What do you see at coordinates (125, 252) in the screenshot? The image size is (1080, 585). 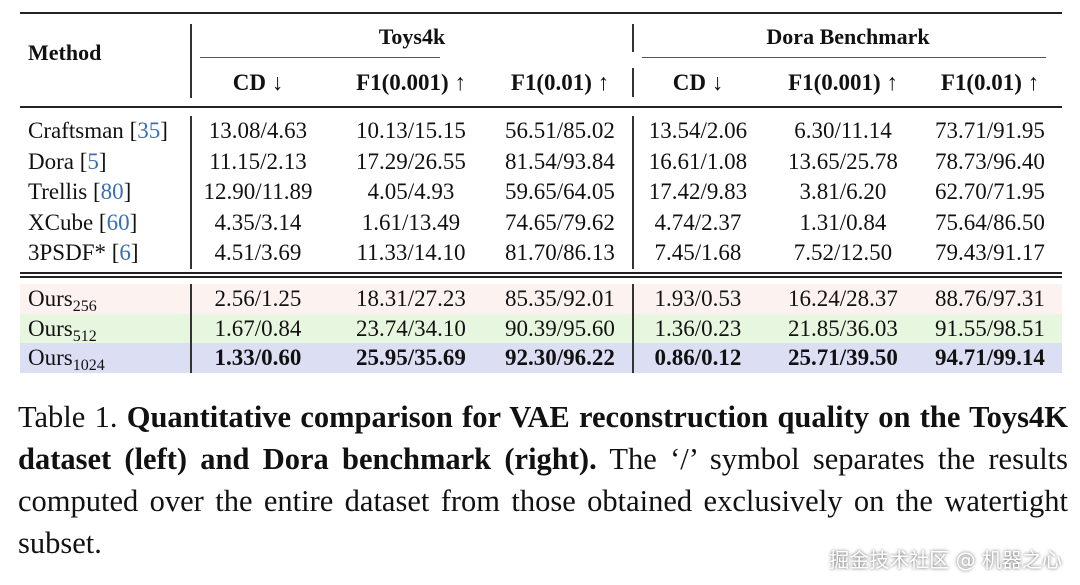 I see `citation-link: 6` at bounding box center [125, 252].